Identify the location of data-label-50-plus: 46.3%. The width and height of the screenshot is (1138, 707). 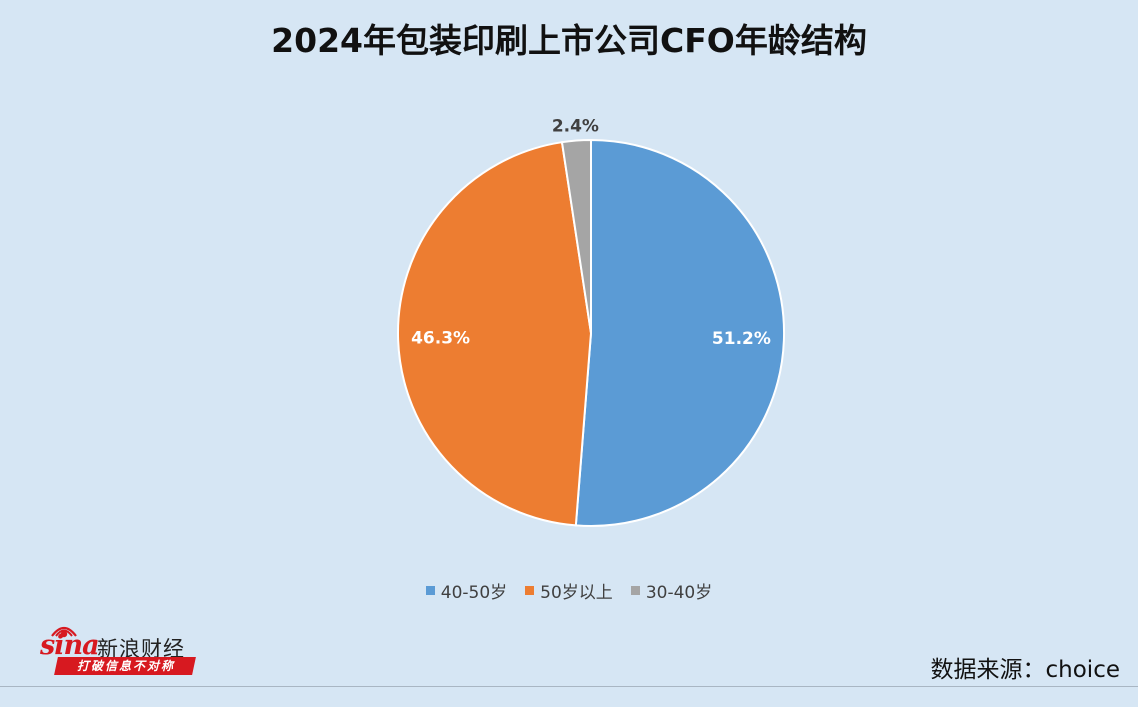
(440, 338).